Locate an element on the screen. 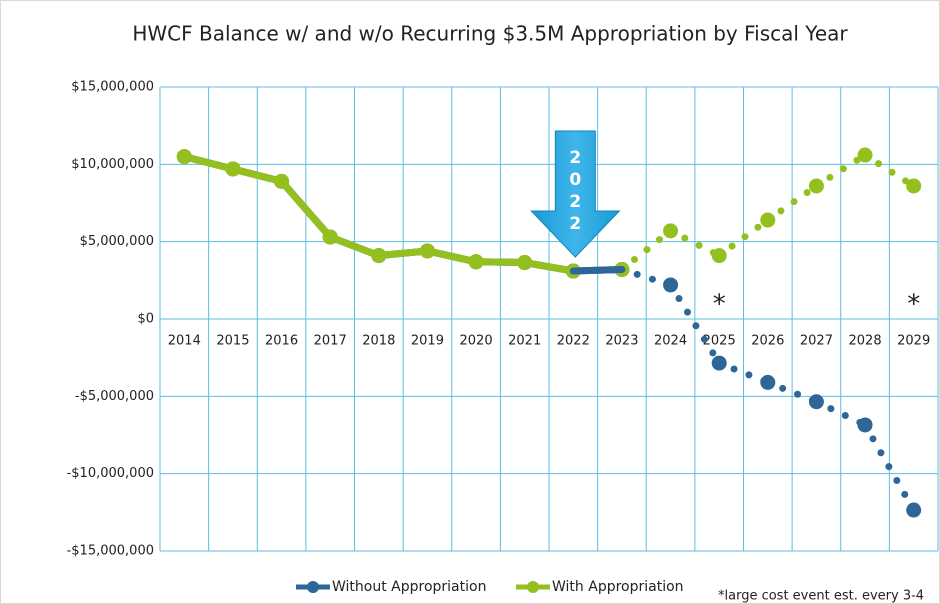 This screenshot has height=604, width=940. x-tick-label: 2014 is located at coordinates (184, 341).